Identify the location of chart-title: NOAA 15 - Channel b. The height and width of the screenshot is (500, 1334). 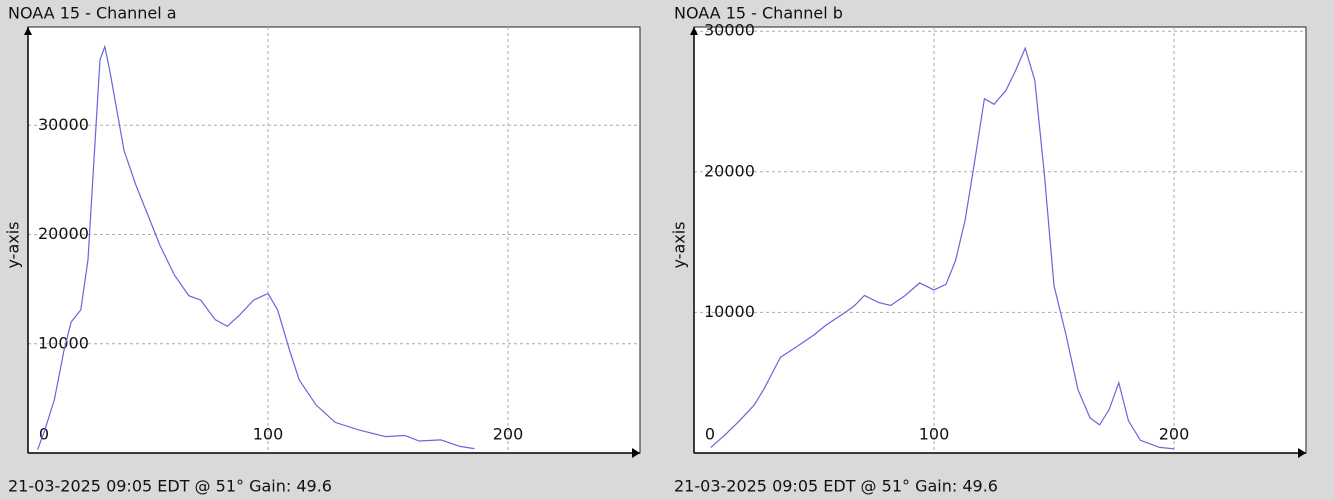
(758, 13).